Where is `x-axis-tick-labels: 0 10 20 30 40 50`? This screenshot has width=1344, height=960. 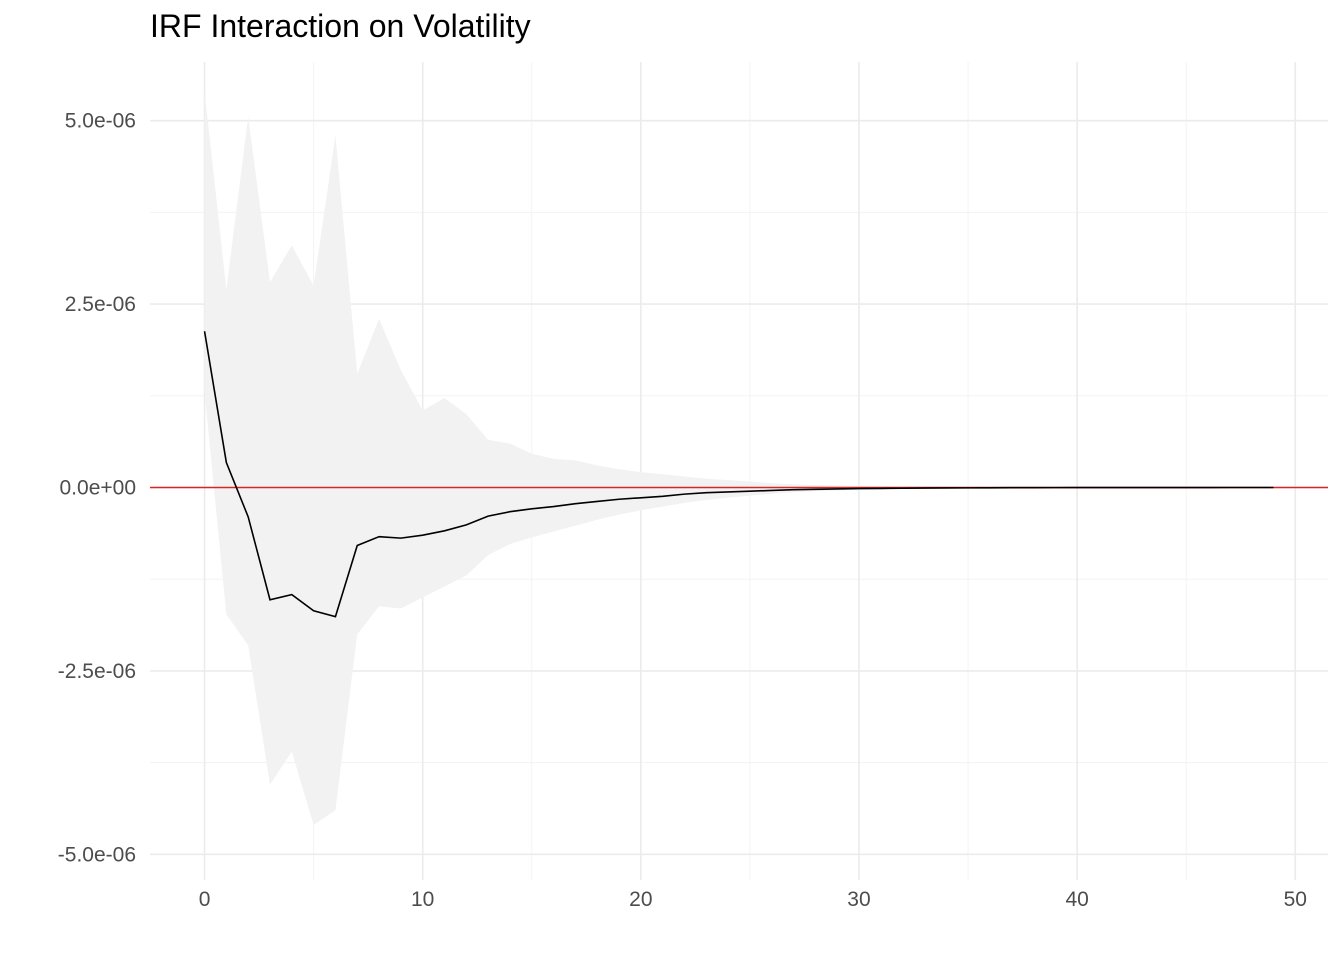 x-axis-tick-labels: 0 10 20 30 40 50 is located at coordinates (753, 899).